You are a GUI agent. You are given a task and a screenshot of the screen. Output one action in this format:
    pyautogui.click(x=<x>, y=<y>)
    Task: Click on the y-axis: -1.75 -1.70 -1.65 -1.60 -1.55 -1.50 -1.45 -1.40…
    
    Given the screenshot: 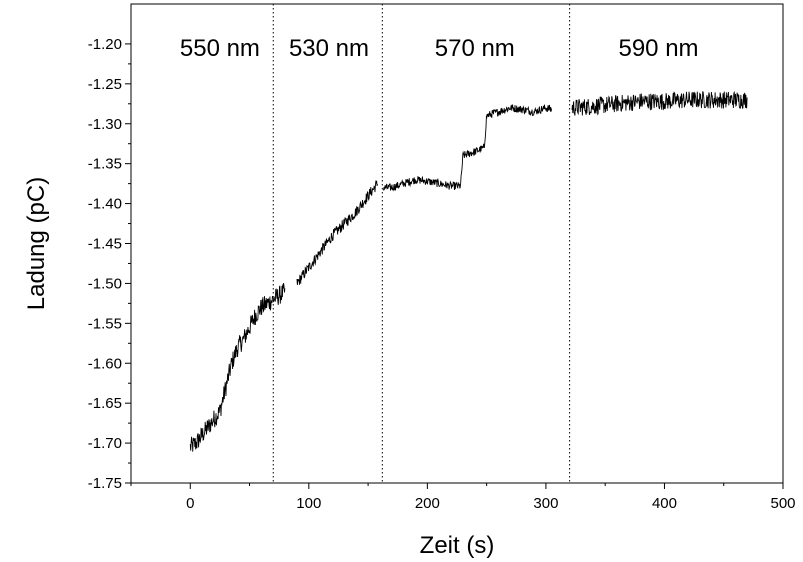 What is the action you would take?
    pyautogui.click(x=109, y=264)
    